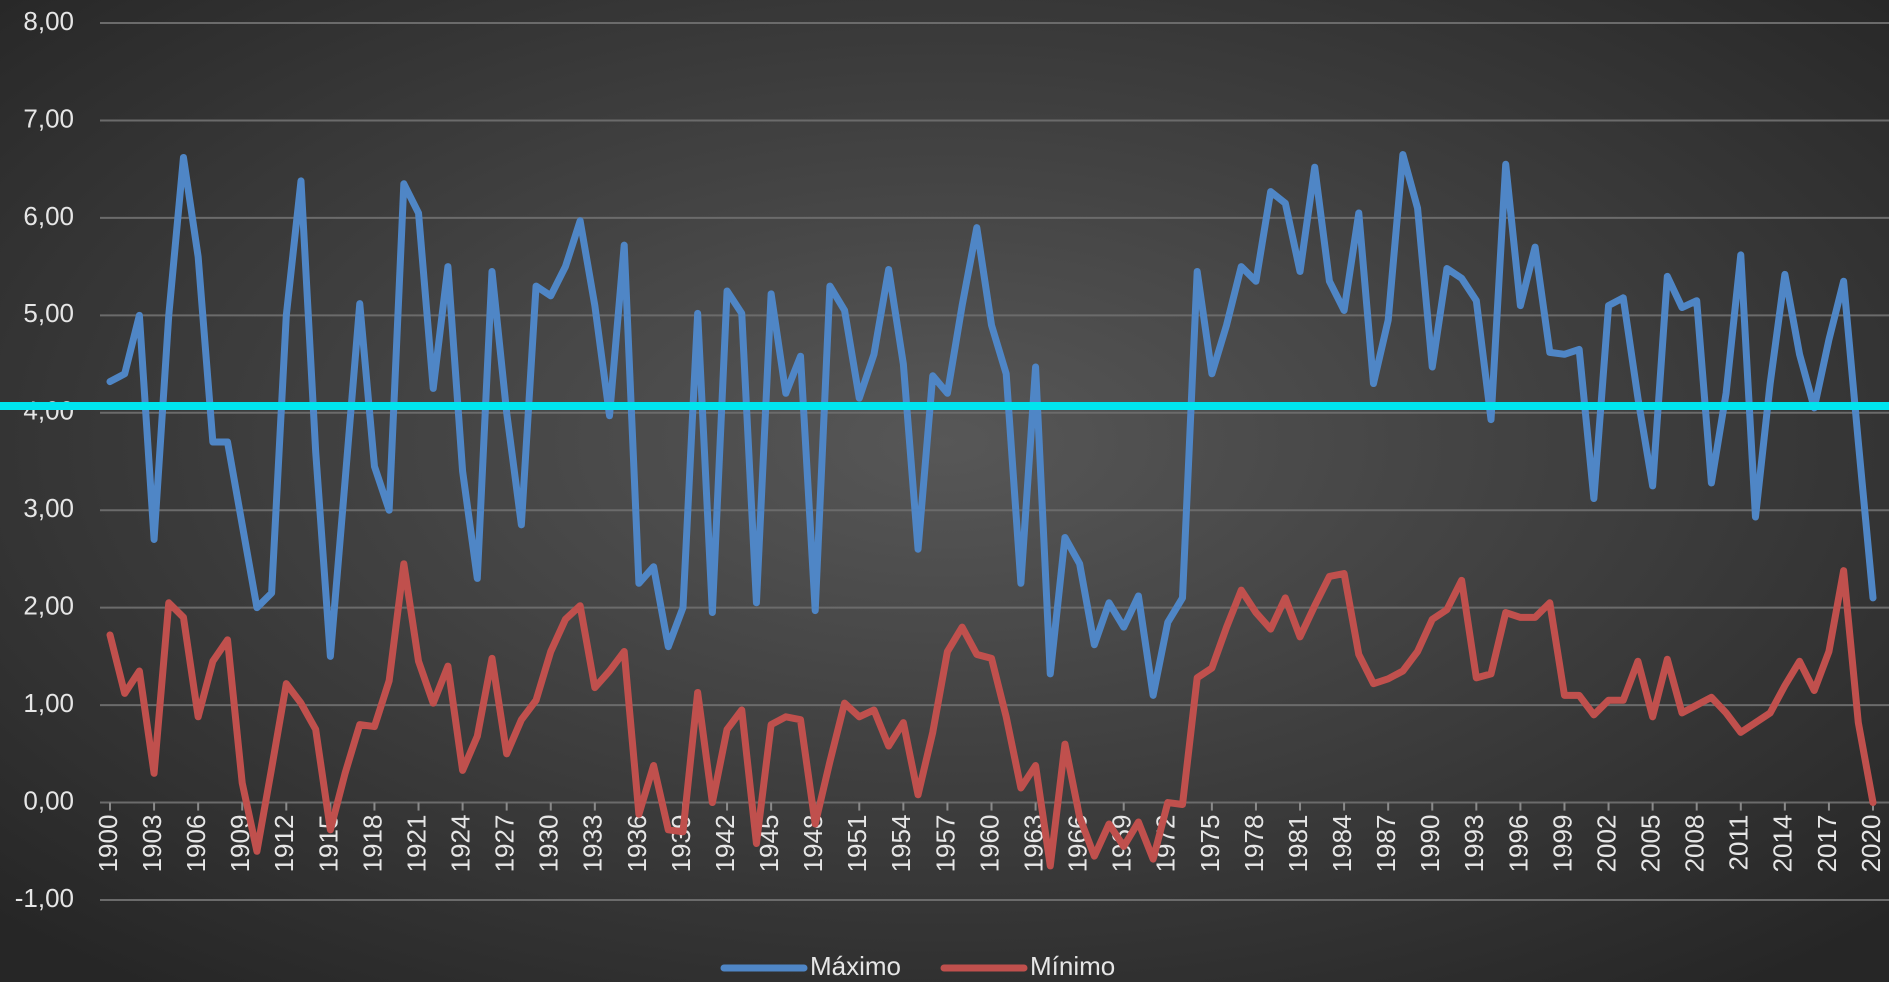 This screenshot has height=982, width=1889. What do you see at coordinates (48, 800) in the screenshot?
I see `y-tick-label: 0,00` at bounding box center [48, 800].